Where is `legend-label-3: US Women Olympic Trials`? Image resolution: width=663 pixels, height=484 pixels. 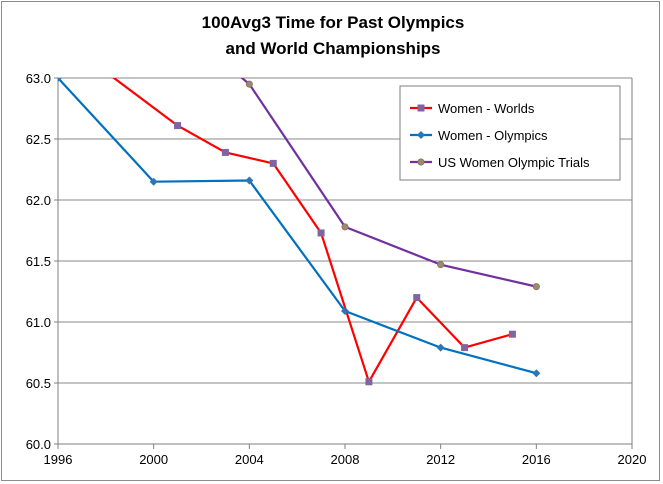
legend-label-3: US Women Olympic Trials is located at coordinates (514, 162).